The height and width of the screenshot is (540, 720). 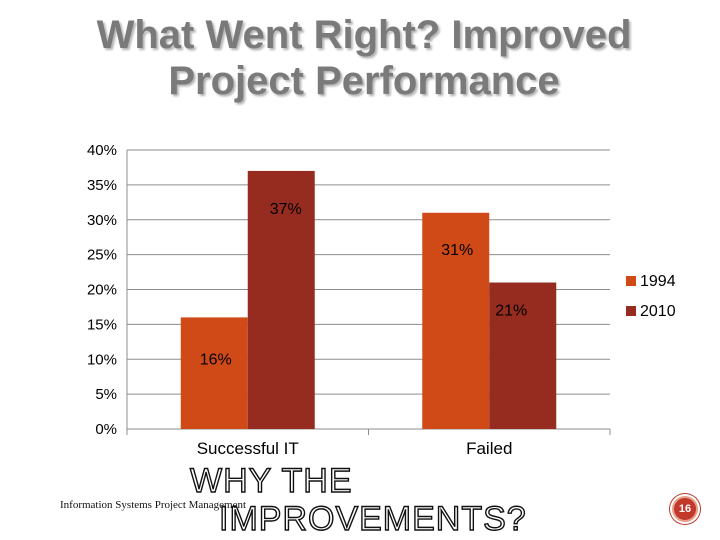 I want to click on y-tick-label: 0%, so click(x=106, y=429).